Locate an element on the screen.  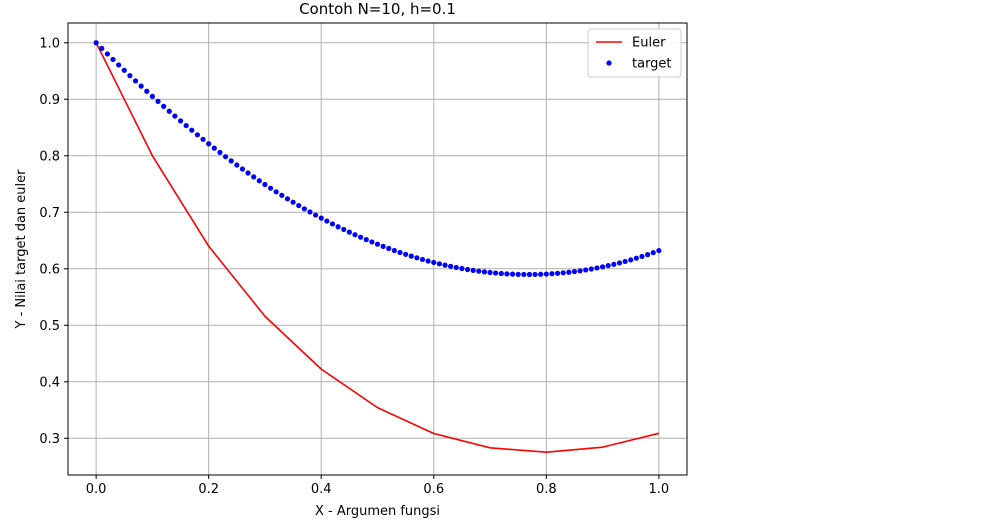
x-tick-label: 0.2 is located at coordinates (208, 489).